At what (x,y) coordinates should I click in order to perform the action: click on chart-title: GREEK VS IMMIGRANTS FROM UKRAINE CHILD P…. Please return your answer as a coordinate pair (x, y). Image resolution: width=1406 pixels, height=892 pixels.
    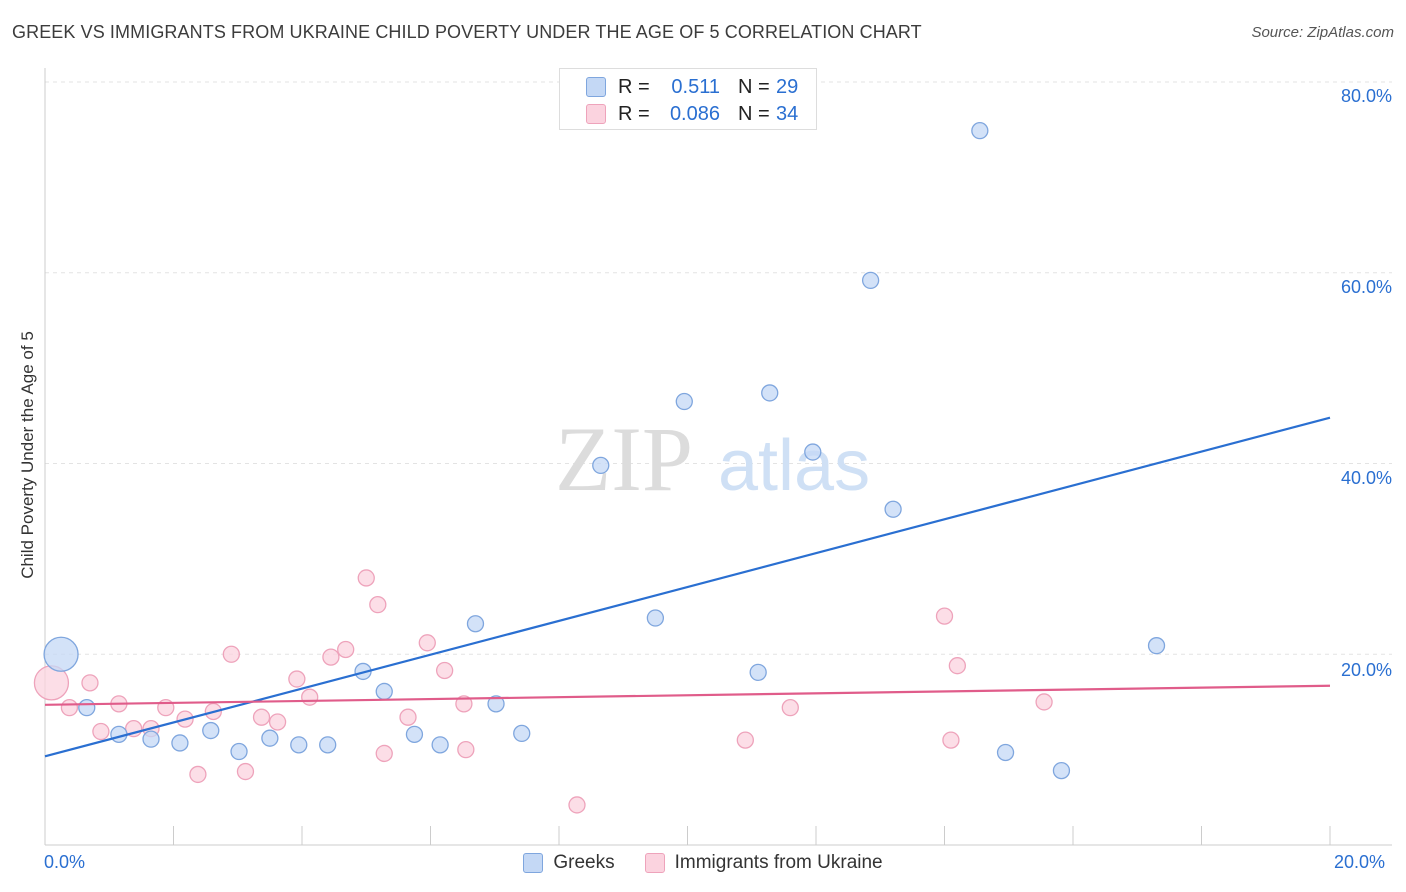
    Looking at the image, I should click on (467, 32).